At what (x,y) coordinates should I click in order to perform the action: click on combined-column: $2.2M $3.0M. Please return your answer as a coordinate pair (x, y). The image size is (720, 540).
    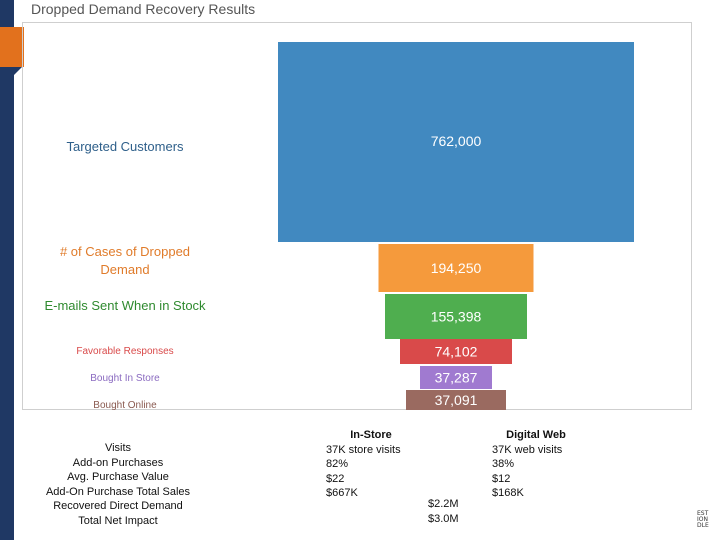
    Looking at the image, I should click on (458, 511).